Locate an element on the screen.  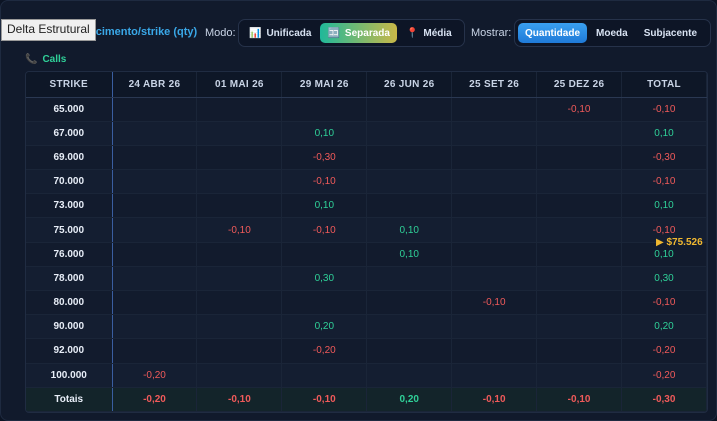
table-row: 78.000 0,30 0,30 is located at coordinates (366, 279).